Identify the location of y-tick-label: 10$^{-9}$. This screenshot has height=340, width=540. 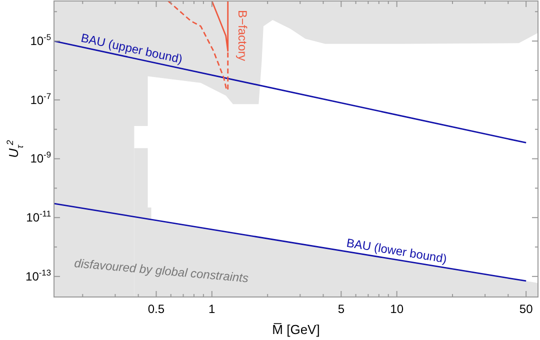
(41, 158).